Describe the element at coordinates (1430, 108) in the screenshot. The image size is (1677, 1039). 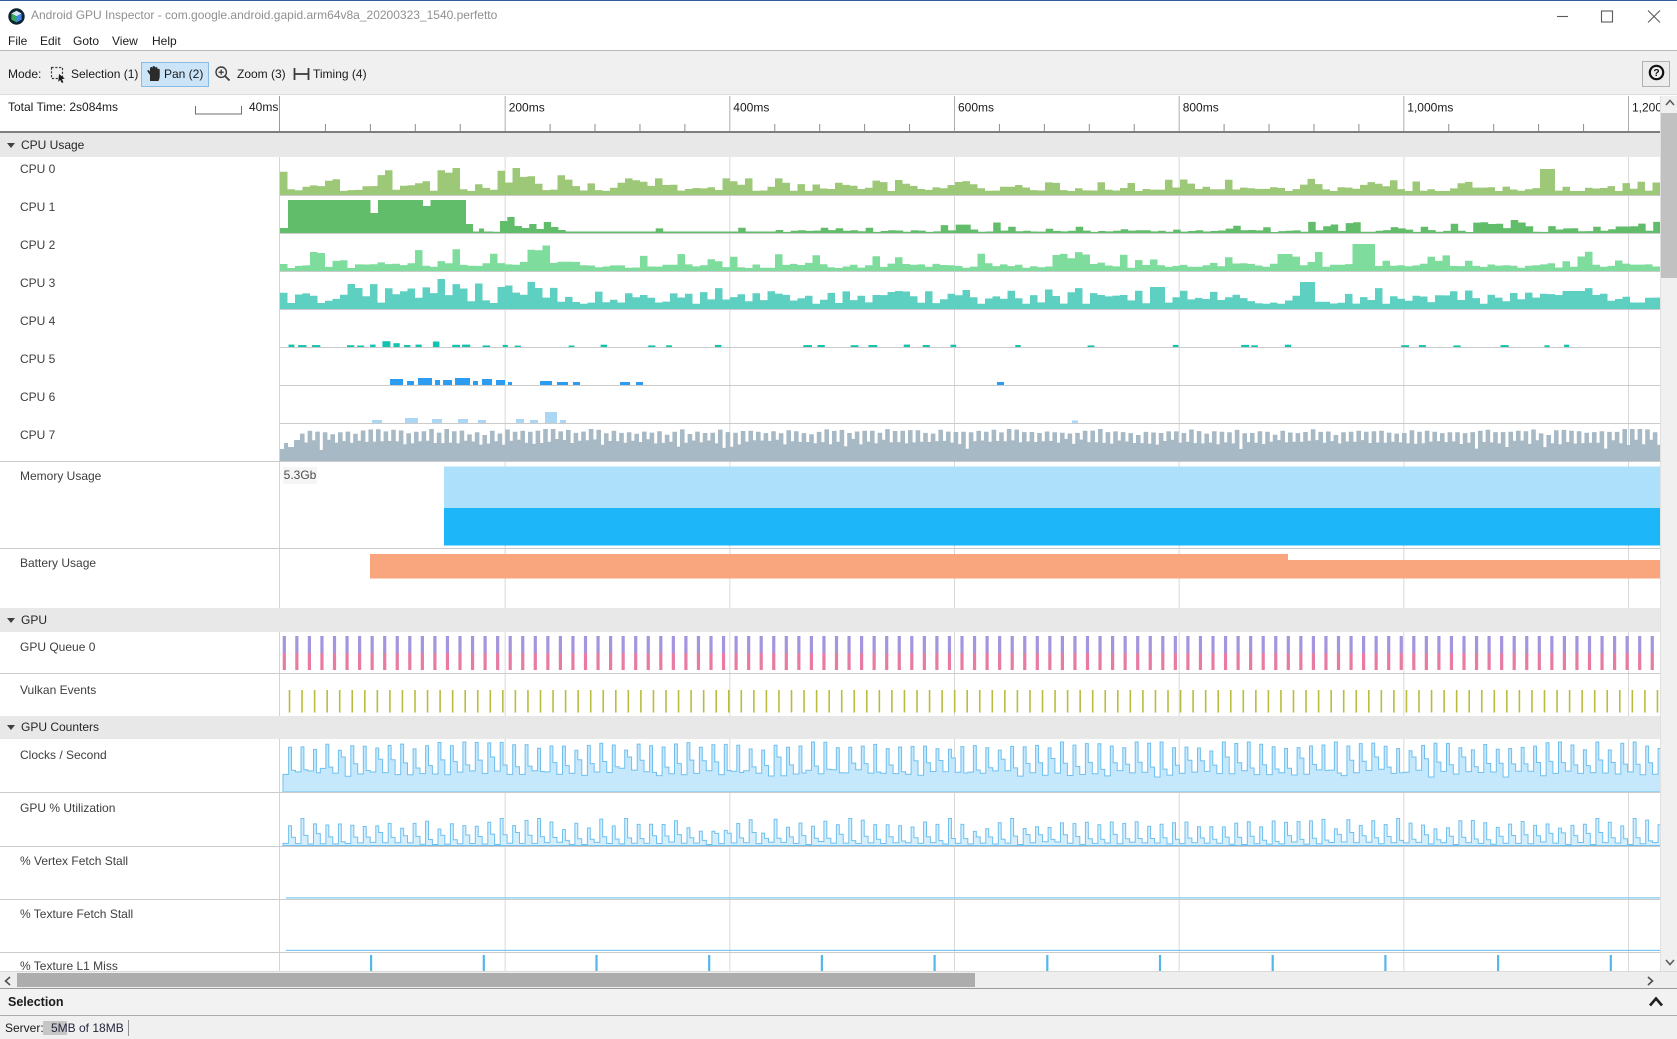
I see `svg-text: 1,000ms` at that location.